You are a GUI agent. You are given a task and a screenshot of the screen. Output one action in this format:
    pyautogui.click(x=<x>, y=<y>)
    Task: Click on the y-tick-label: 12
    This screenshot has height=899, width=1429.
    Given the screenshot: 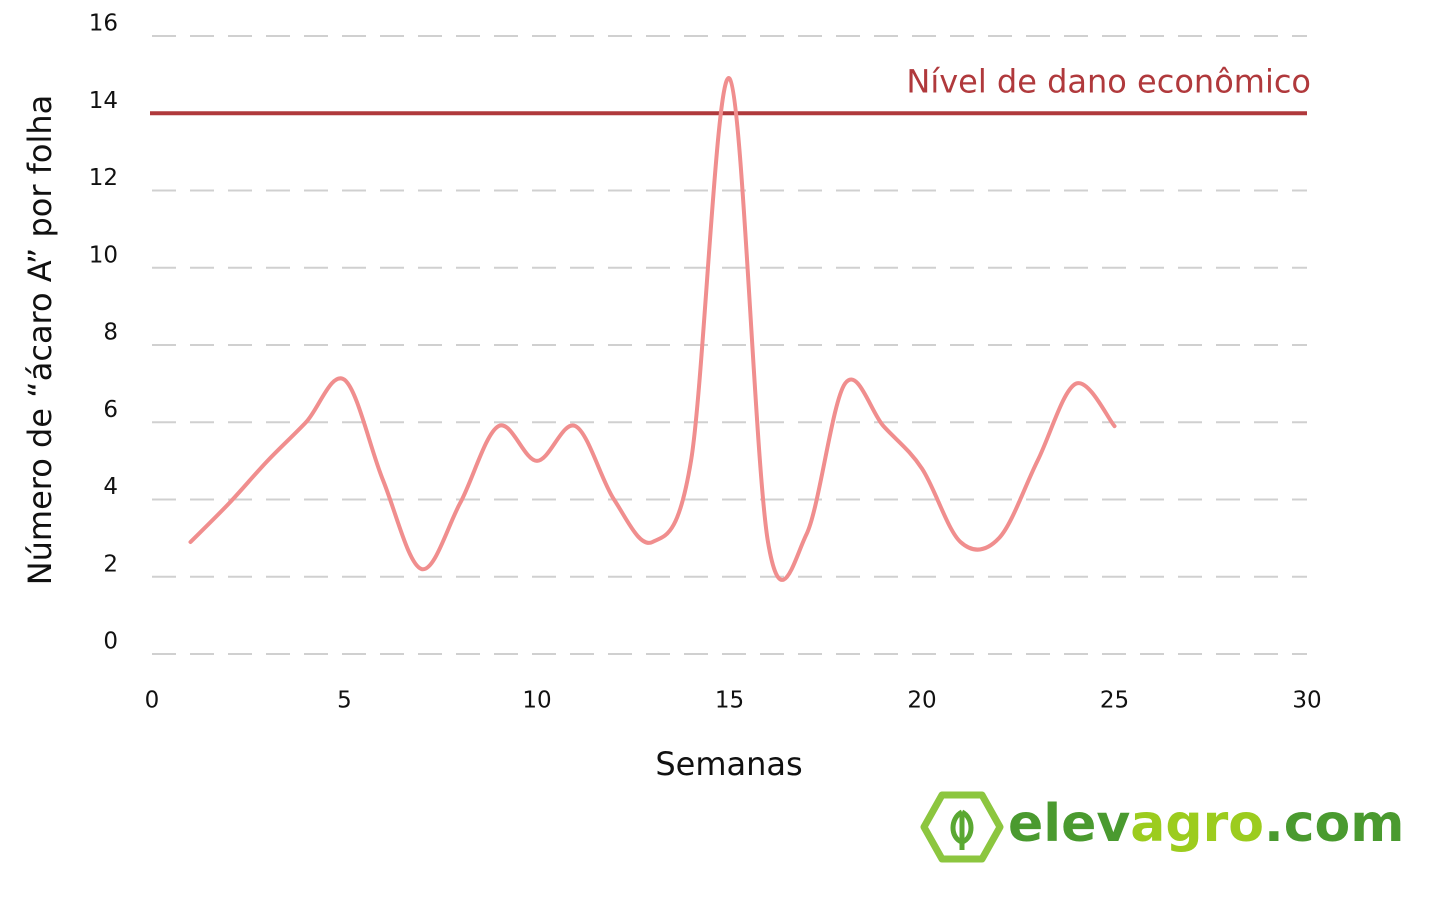 What is the action you would take?
    pyautogui.click(x=103, y=178)
    